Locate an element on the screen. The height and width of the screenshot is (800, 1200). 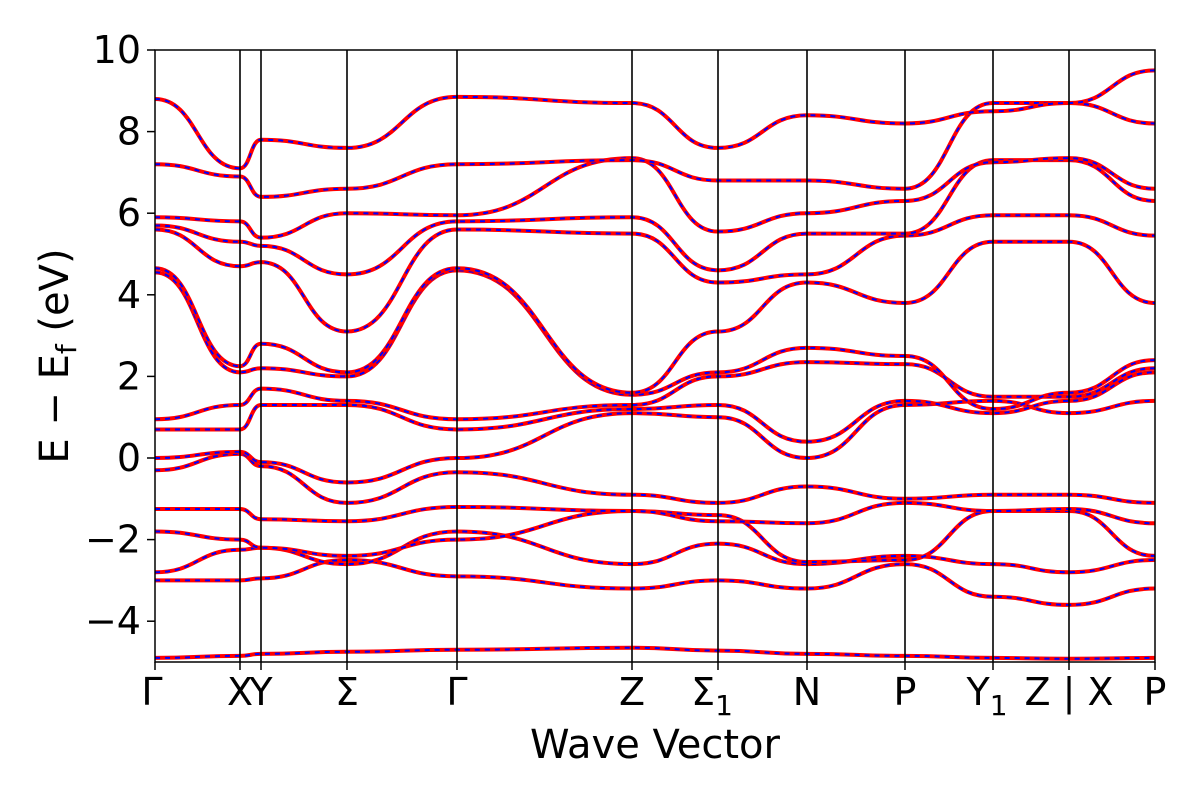
y-tick-label: 6 is located at coordinates (129, 213).